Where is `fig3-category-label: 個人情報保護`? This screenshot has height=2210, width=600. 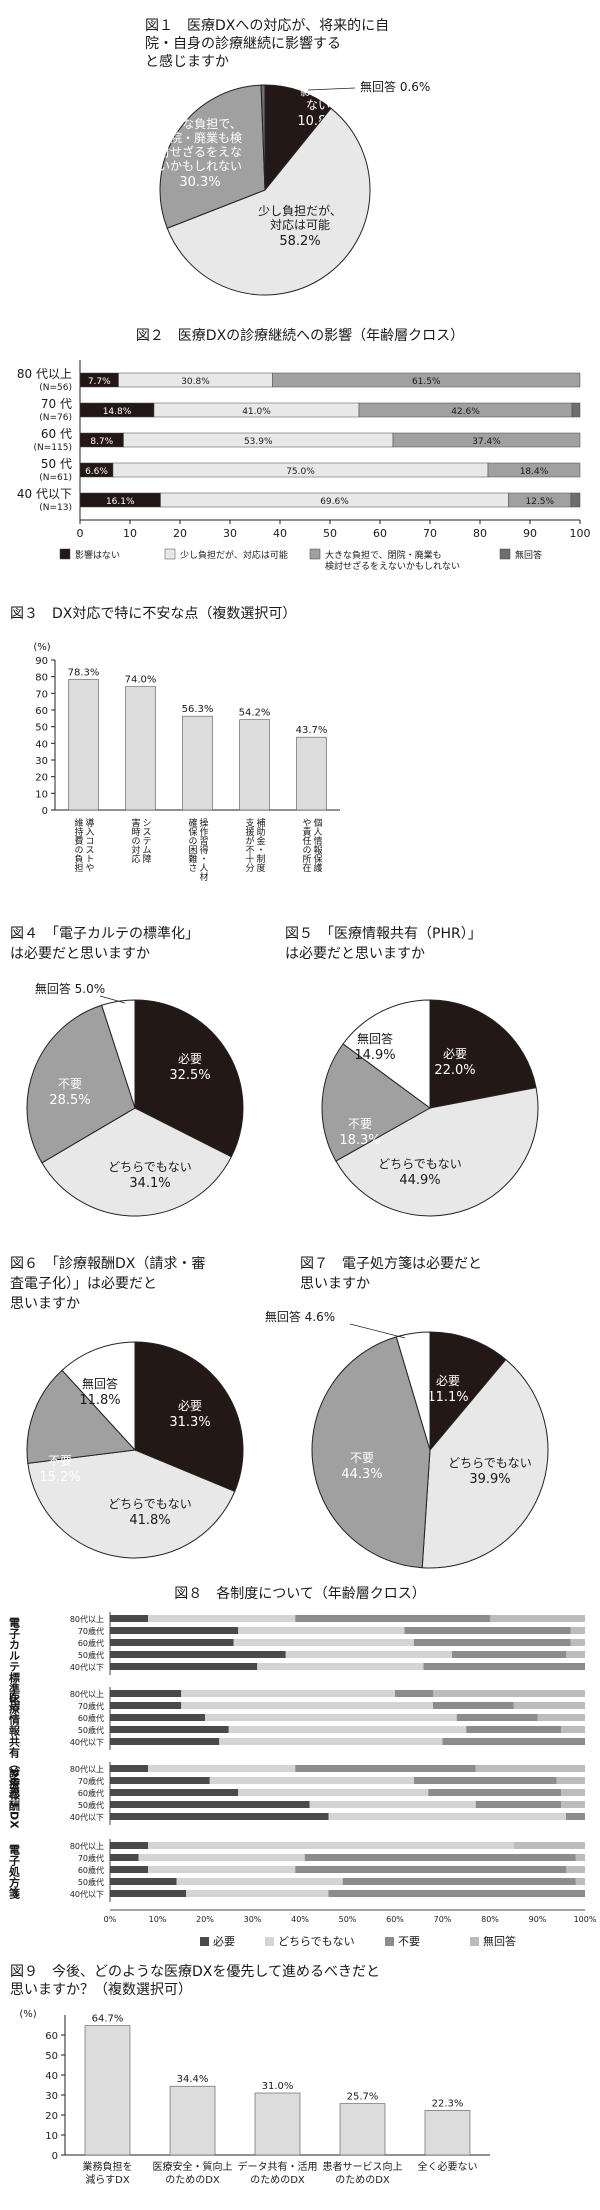
fig3-category-label: 個人情報保護 is located at coordinates (317, 845).